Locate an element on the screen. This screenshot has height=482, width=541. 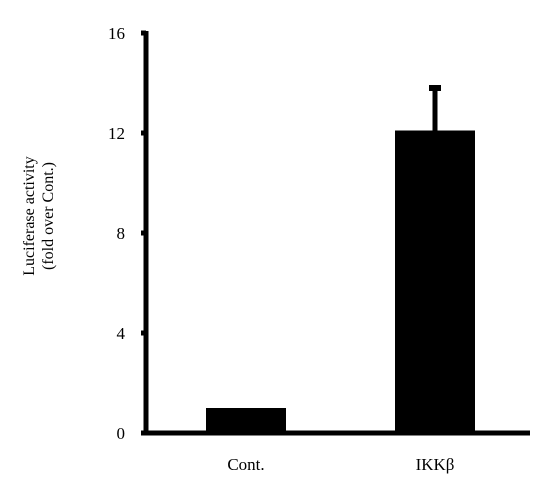
y-tick-label: 16 is located at coordinates (116, 33).